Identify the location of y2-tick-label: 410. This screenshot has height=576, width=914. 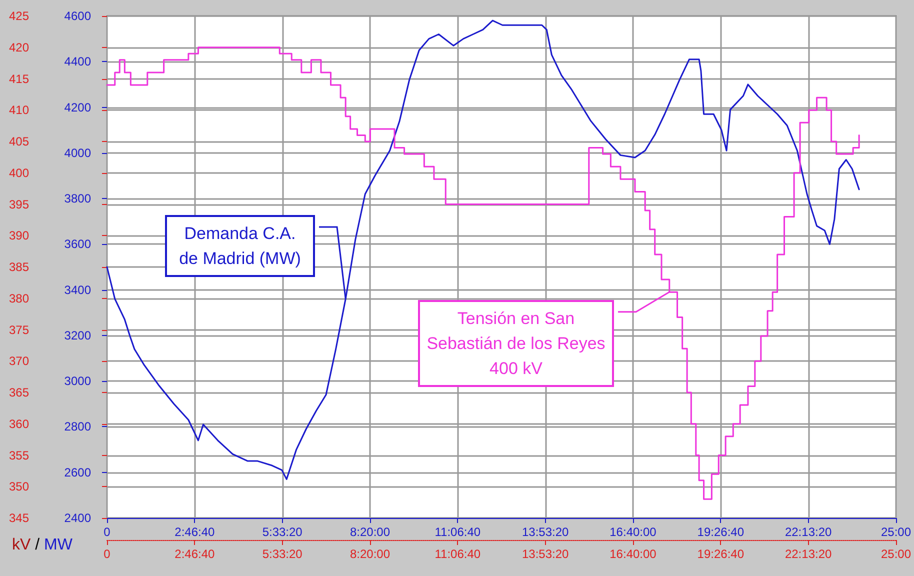
(19, 110).